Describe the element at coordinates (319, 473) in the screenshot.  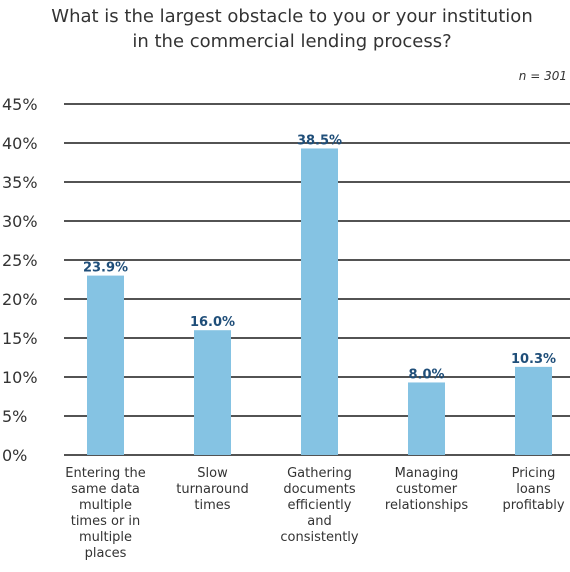
I see `x-tick-label: Gathering` at that location.